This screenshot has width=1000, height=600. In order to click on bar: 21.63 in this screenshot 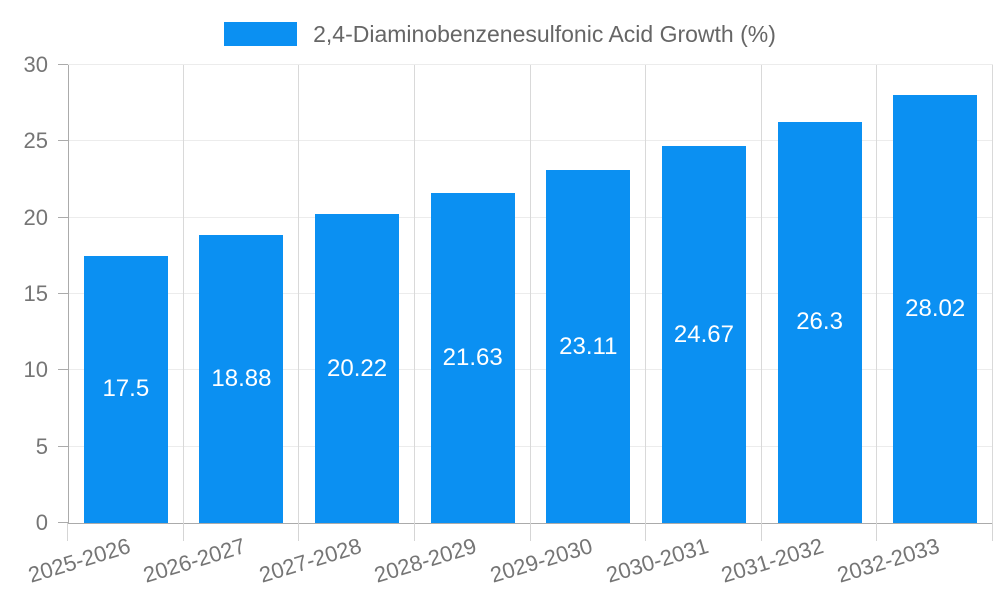, I will do `click(472, 357)`.